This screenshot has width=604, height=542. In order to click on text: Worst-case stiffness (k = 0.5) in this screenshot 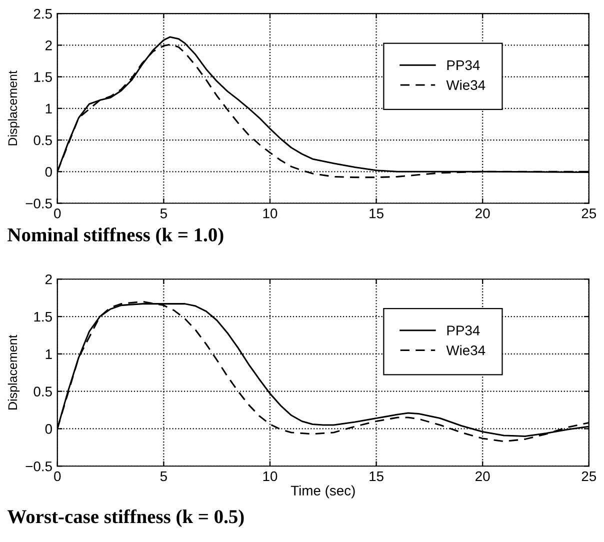, I will do `click(126, 518)`.